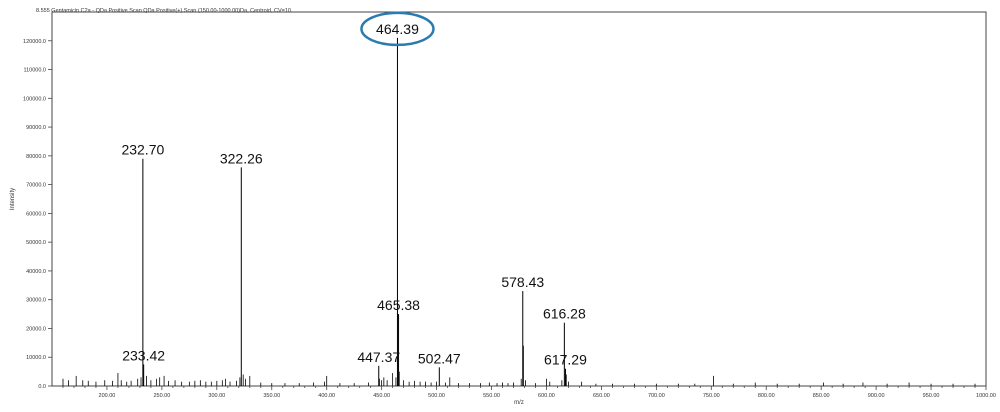 The width and height of the screenshot is (1000, 412). What do you see at coordinates (522, 282) in the screenshot?
I see `peak-label: 578.43` at bounding box center [522, 282].